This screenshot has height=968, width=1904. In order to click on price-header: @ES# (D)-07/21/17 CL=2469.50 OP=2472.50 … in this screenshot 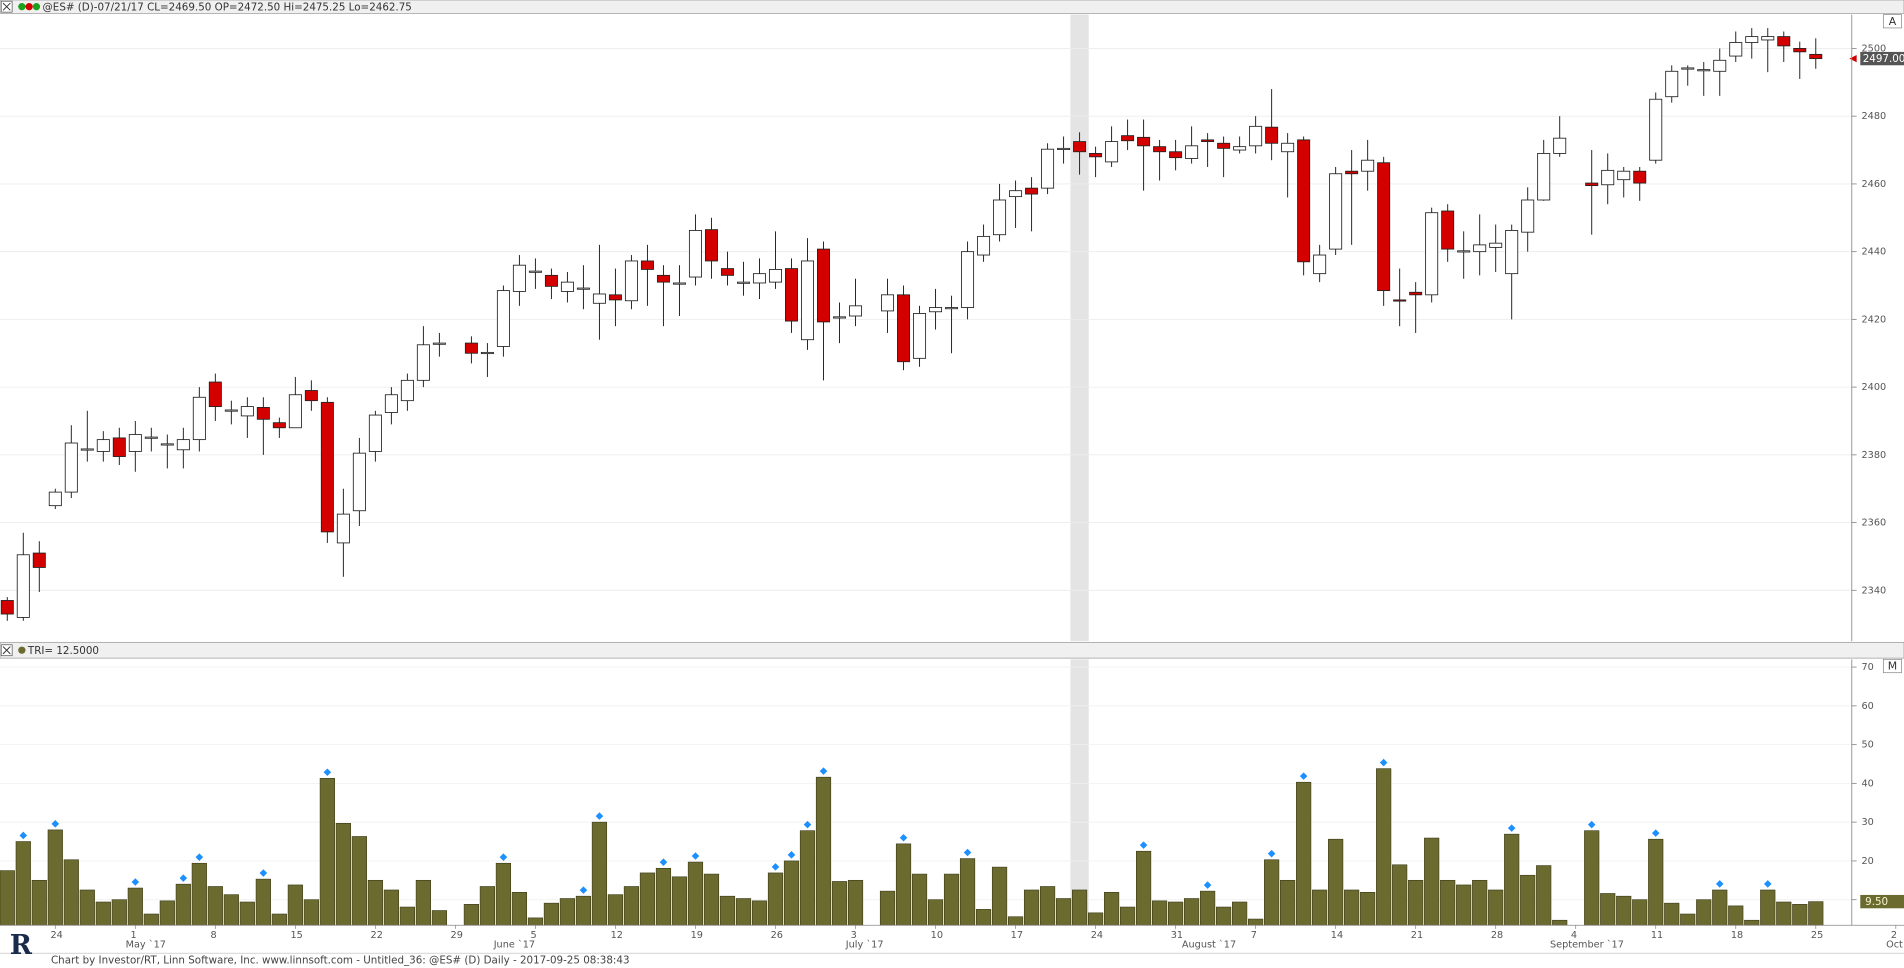, I will do `click(227, 7)`.